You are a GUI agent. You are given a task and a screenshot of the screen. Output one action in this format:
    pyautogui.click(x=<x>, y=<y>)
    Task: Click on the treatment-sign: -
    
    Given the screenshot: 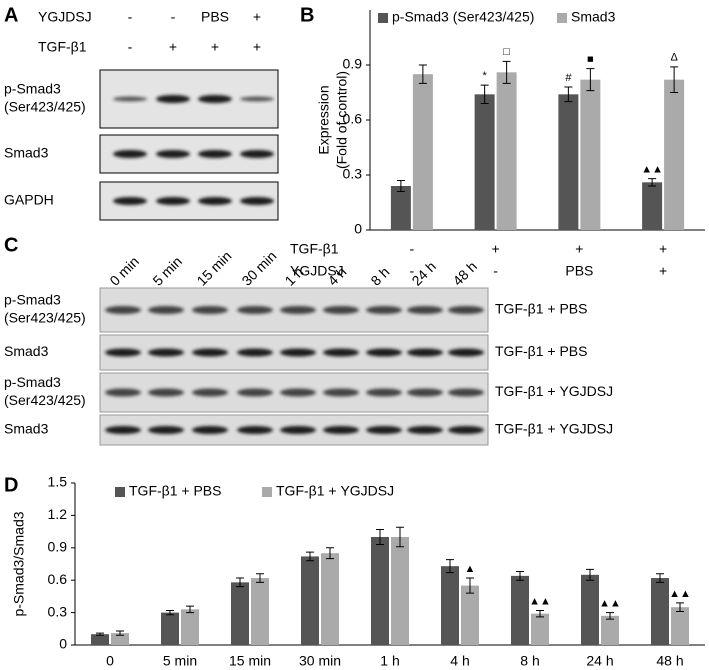 What is the action you would take?
    pyautogui.click(x=130, y=17)
    